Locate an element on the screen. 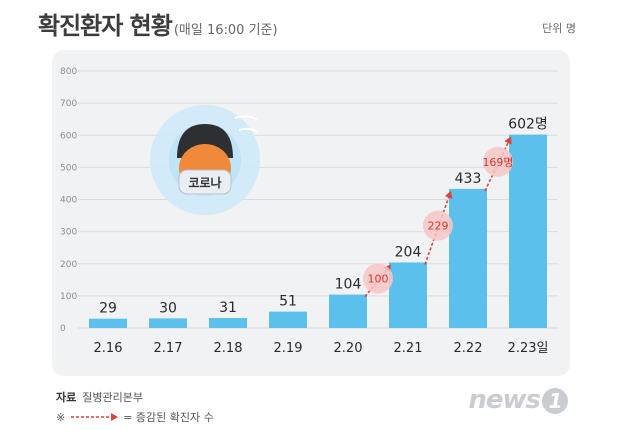  x-tick-label: 2.23일 is located at coordinates (528, 348).